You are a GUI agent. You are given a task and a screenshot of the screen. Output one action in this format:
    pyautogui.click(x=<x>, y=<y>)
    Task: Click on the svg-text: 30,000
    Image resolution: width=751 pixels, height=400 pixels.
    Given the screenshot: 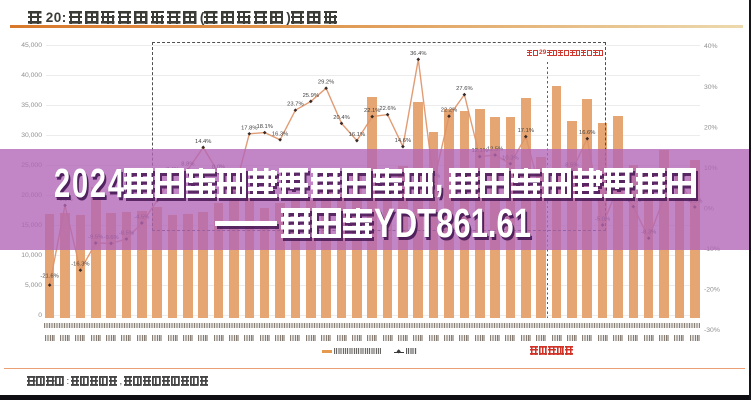 What is the action you would take?
    pyautogui.click(x=31, y=135)
    